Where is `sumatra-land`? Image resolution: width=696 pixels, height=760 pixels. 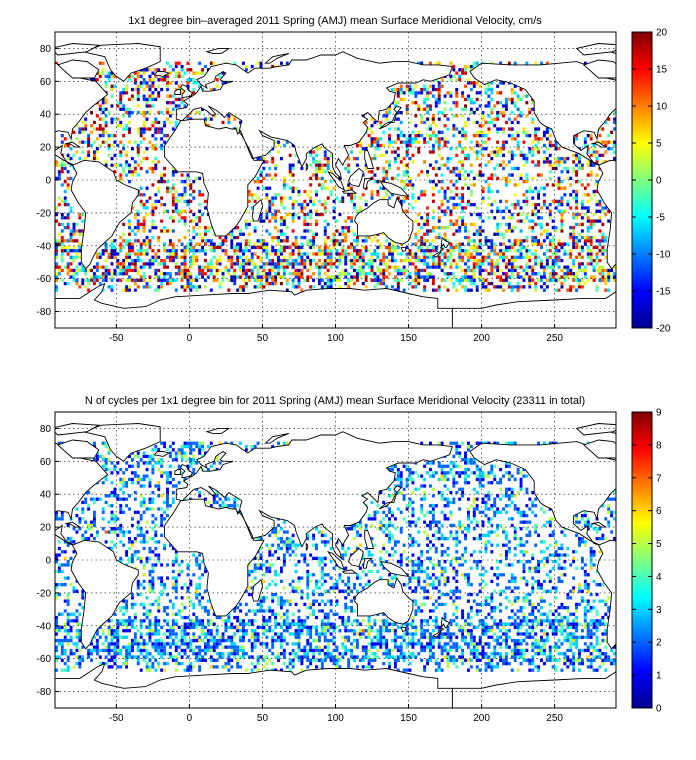
sumatra-land is located at coordinates (336, 180).